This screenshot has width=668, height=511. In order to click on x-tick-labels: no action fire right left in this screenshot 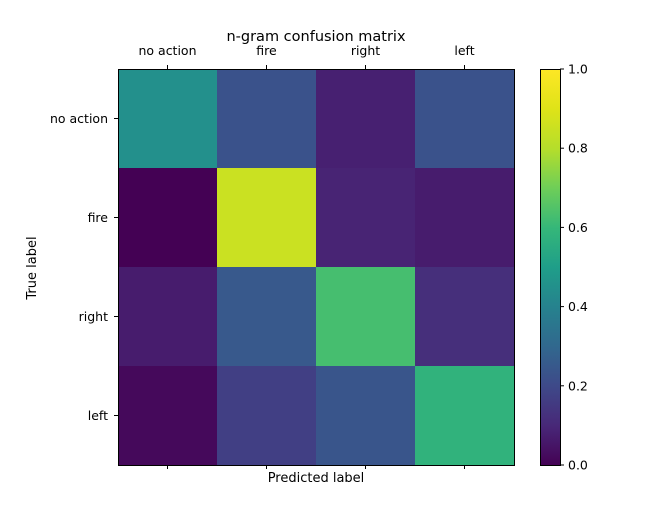, I will do `click(306, 56)`.